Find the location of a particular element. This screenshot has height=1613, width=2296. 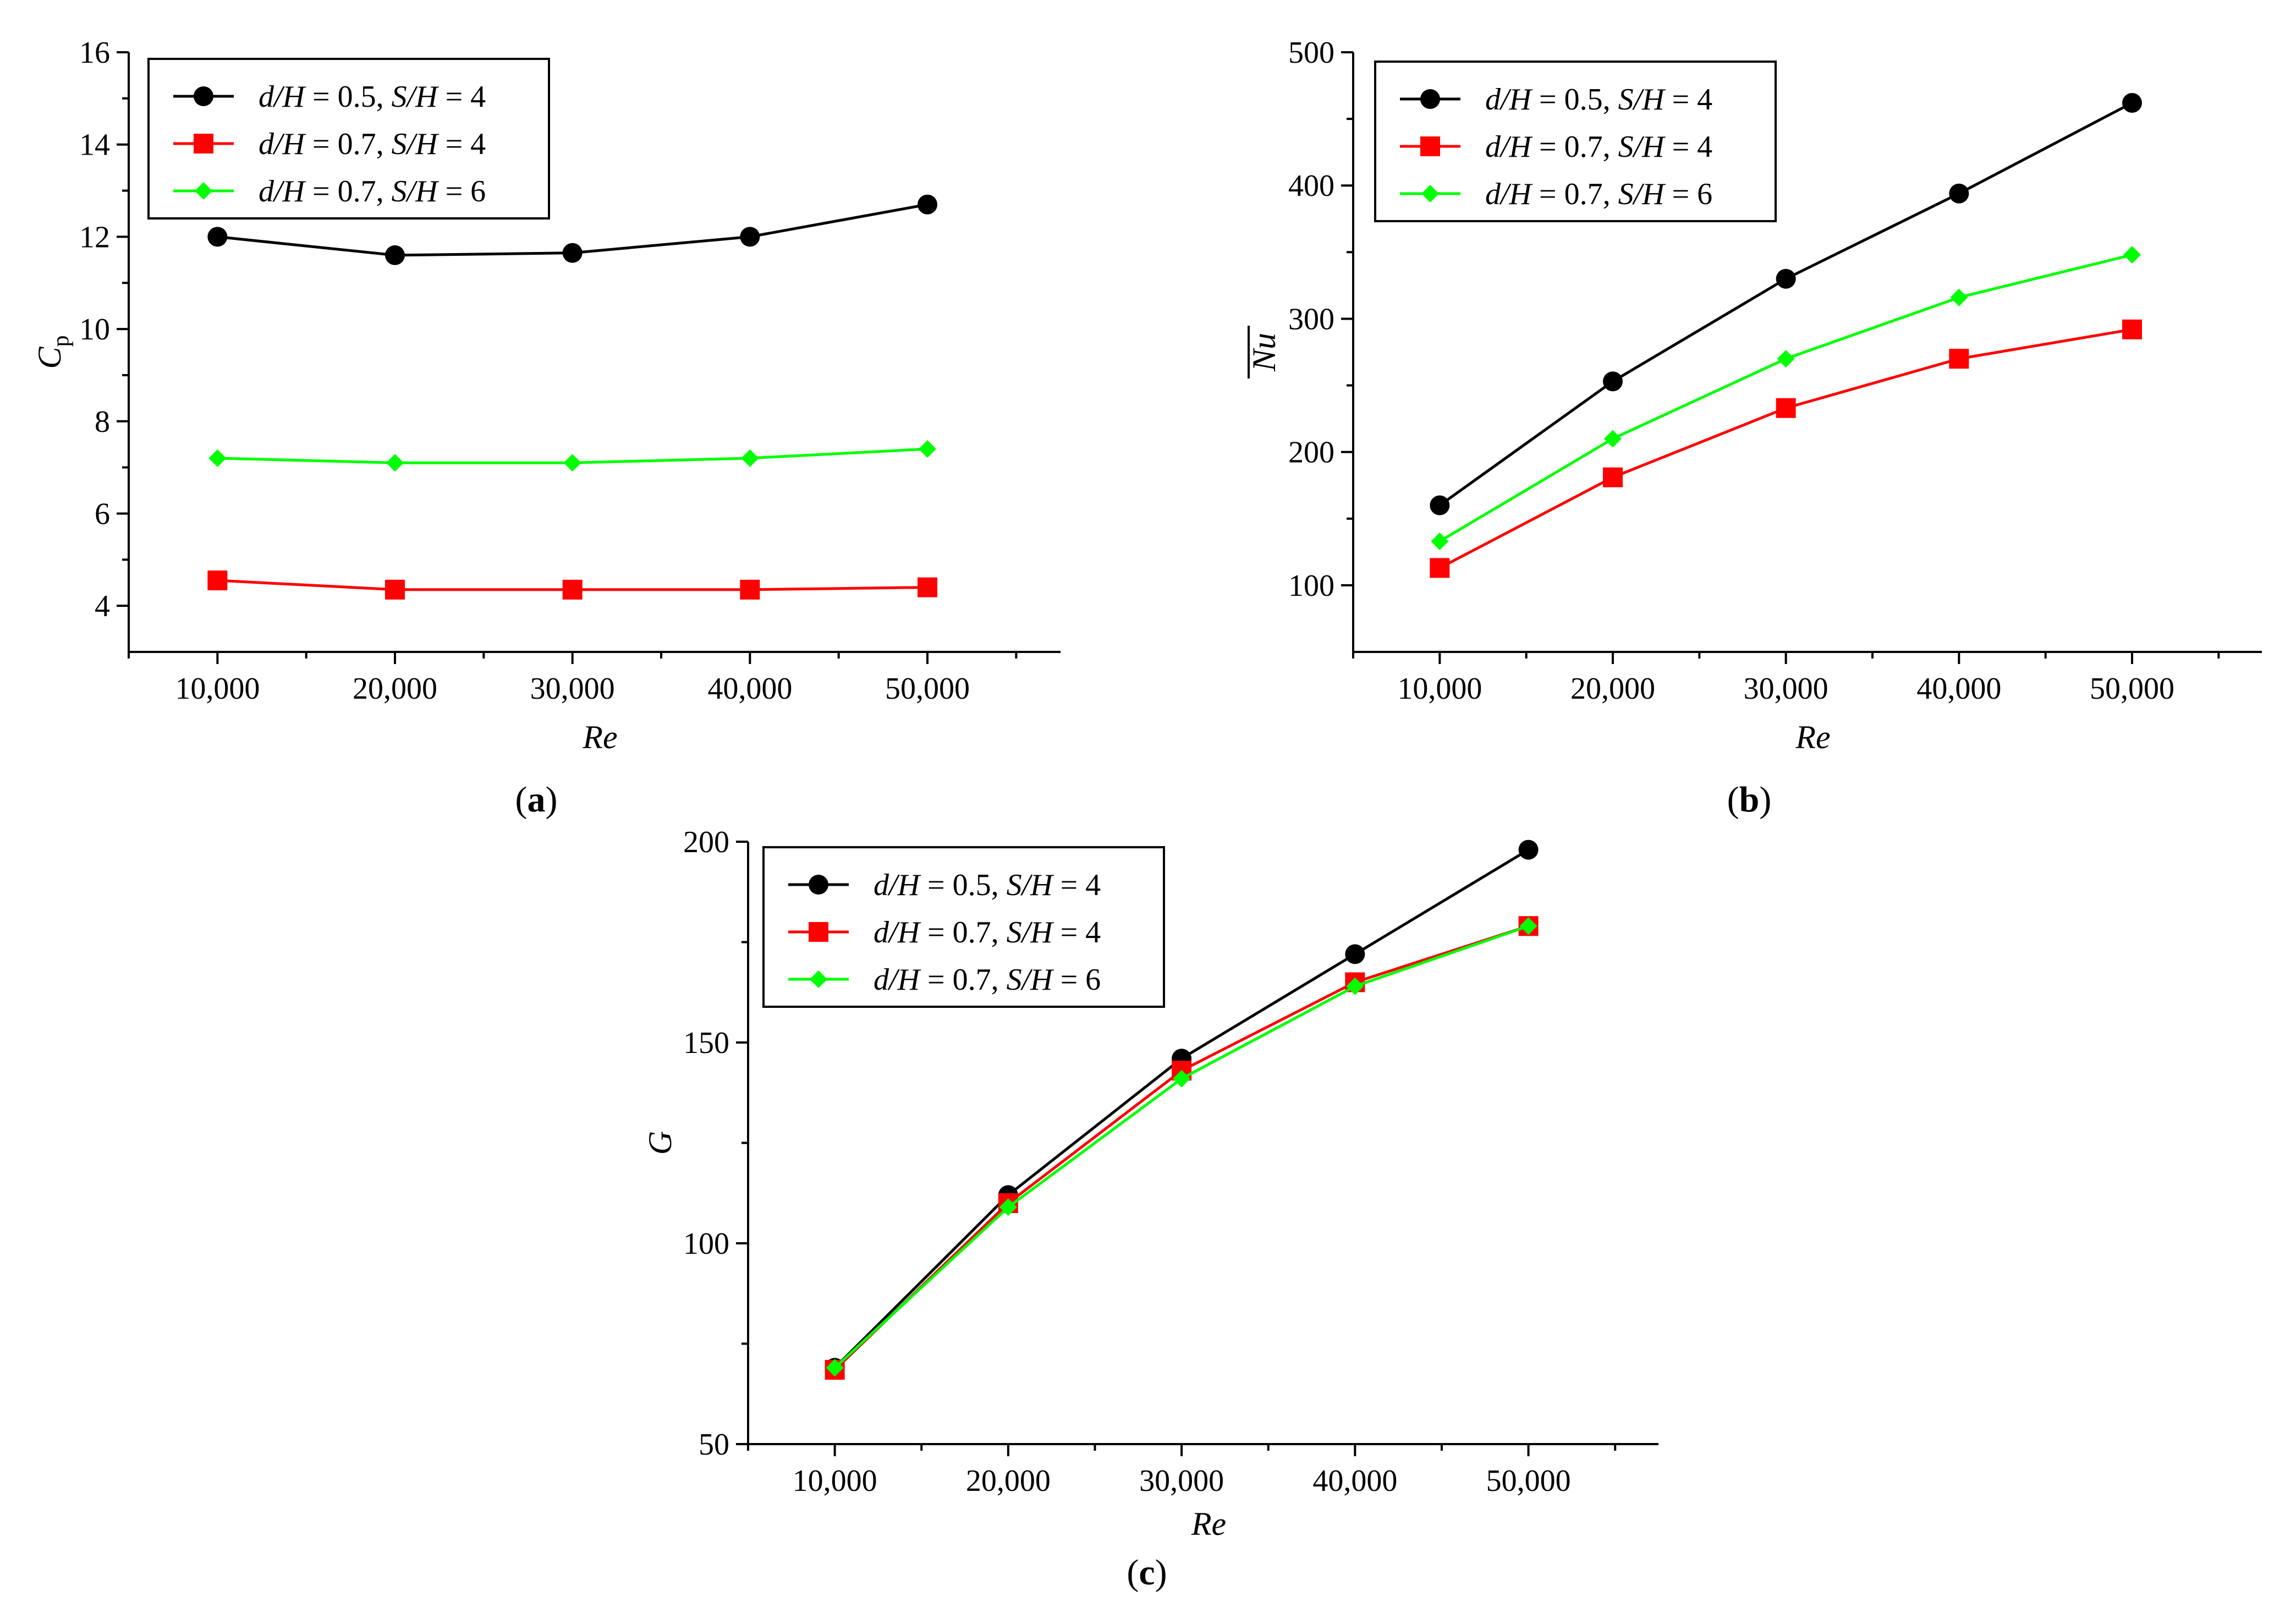

y-axis-title-main: C is located at coordinates (49, 358).